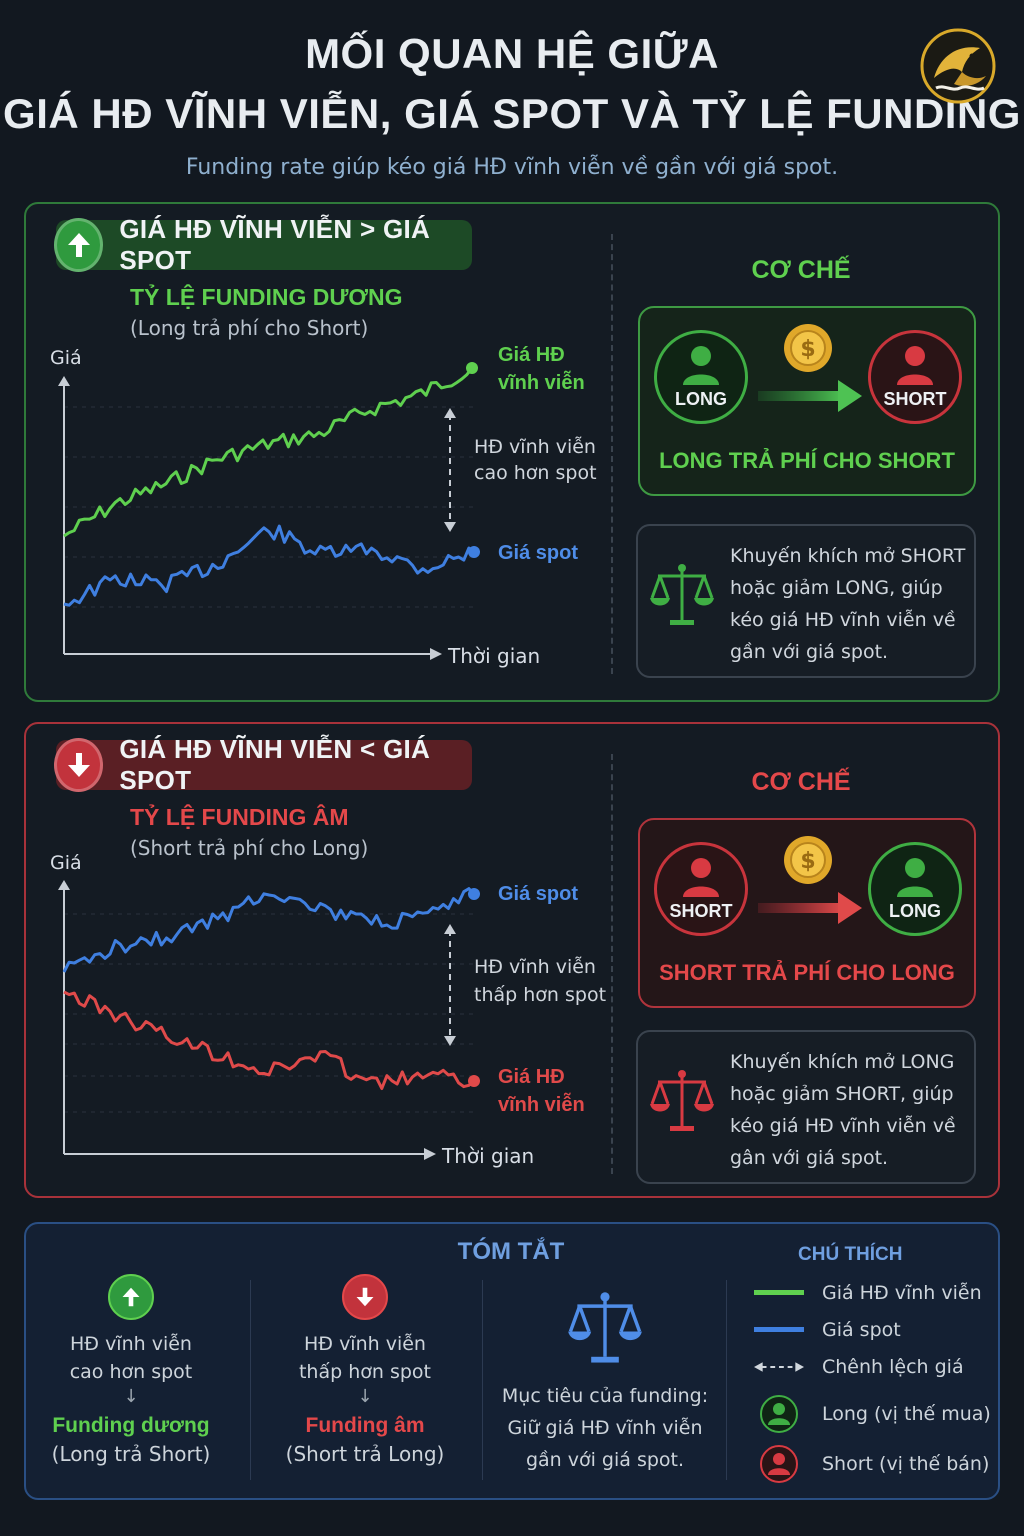 Image resolution: width=1024 pixels, height=1536 pixels. What do you see at coordinates (807, 460) in the screenshot?
I see `positive-mechanism-caption: LONG TRẢ PHÍ CHO SHORT` at bounding box center [807, 460].